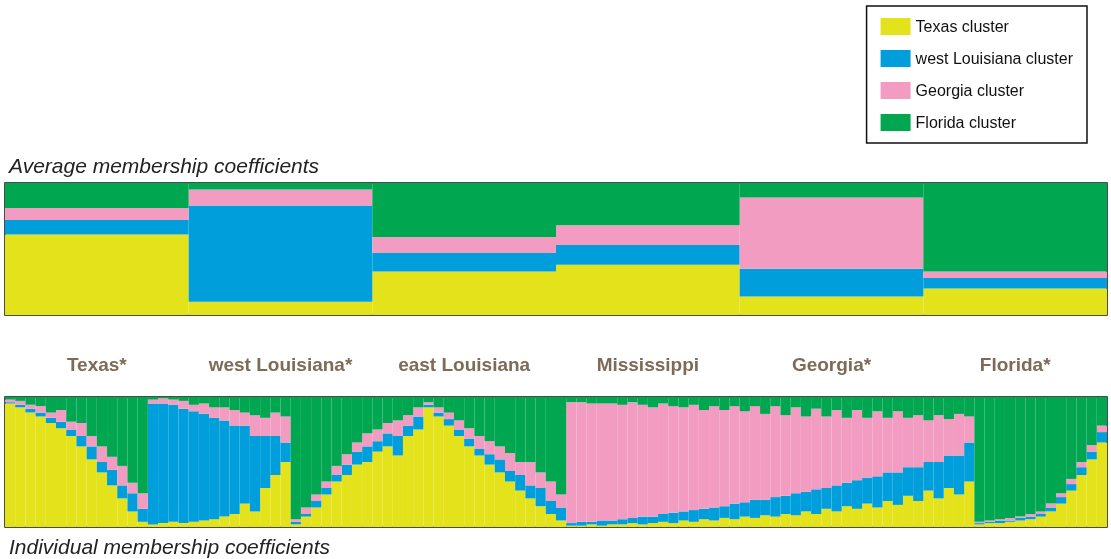  I want to click on x-tick-label: Mississippi, so click(648, 364).